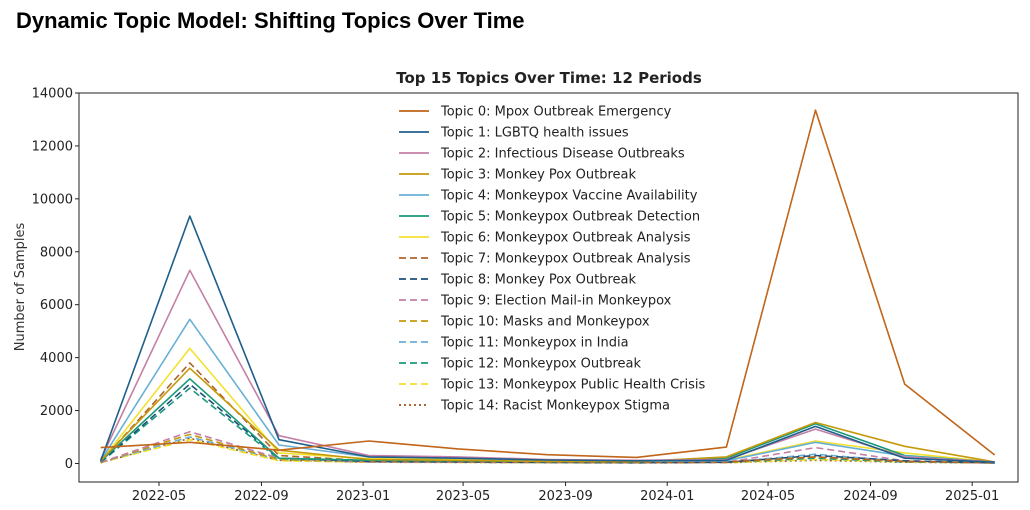 This screenshot has height=510, width=1030. Describe the element at coordinates (556, 301) in the screenshot. I see `legend-label: Topic 9: Election Mail-in Monkeypox` at that location.